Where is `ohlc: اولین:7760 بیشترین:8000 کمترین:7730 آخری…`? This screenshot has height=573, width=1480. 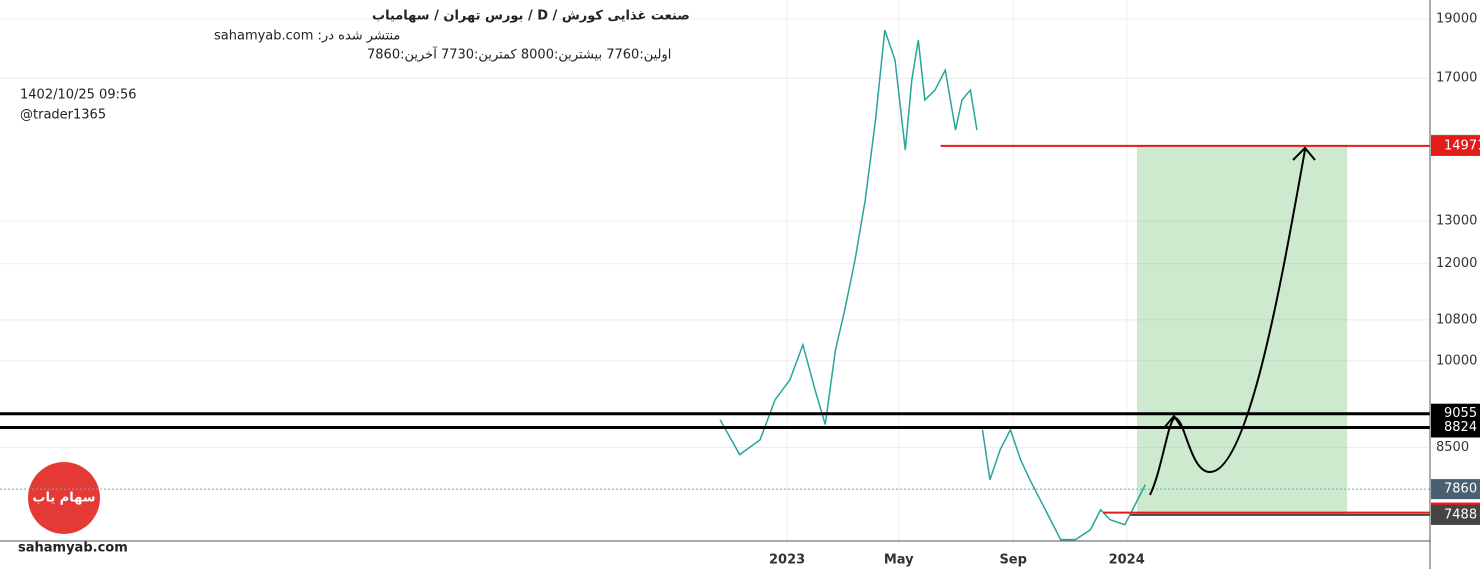 ohlc: اولین:7760 بیشترین:8000 کمترین:7730 آخری… is located at coordinates (519, 54).